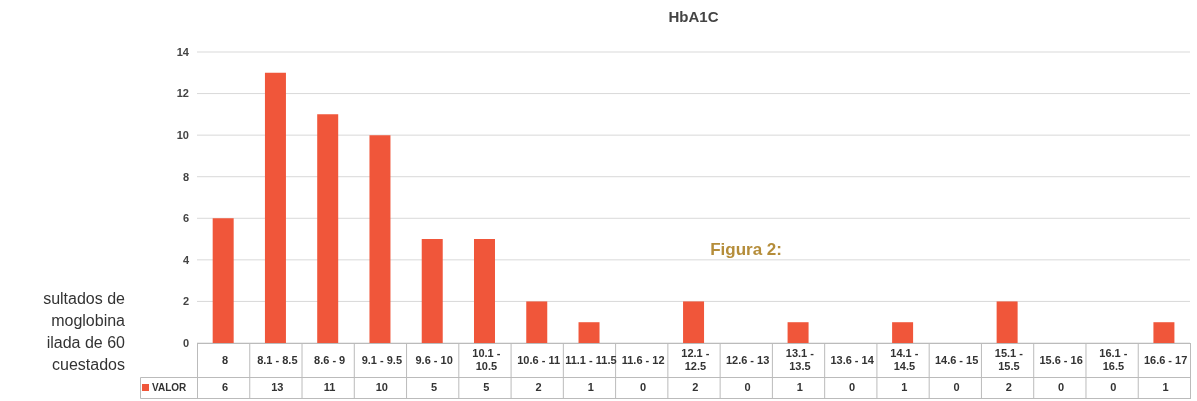 This screenshot has width=1197, height=401. I want to click on data-label: 11, so click(329, 387).